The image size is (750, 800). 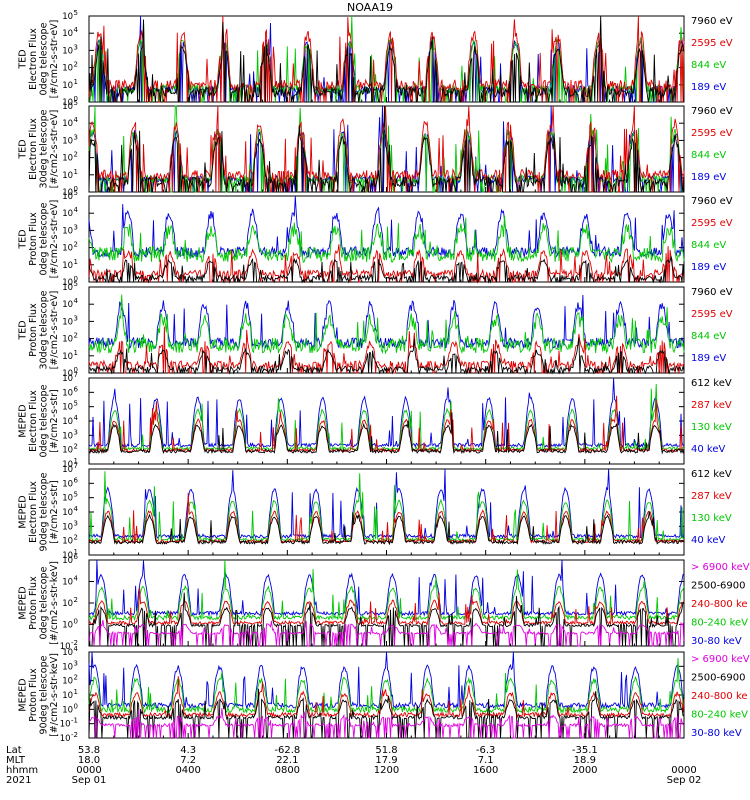 What do you see at coordinates (720, 659) in the screenshot?
I see `legend-entry: > 6900 keV` at bounding box center [720, 659].